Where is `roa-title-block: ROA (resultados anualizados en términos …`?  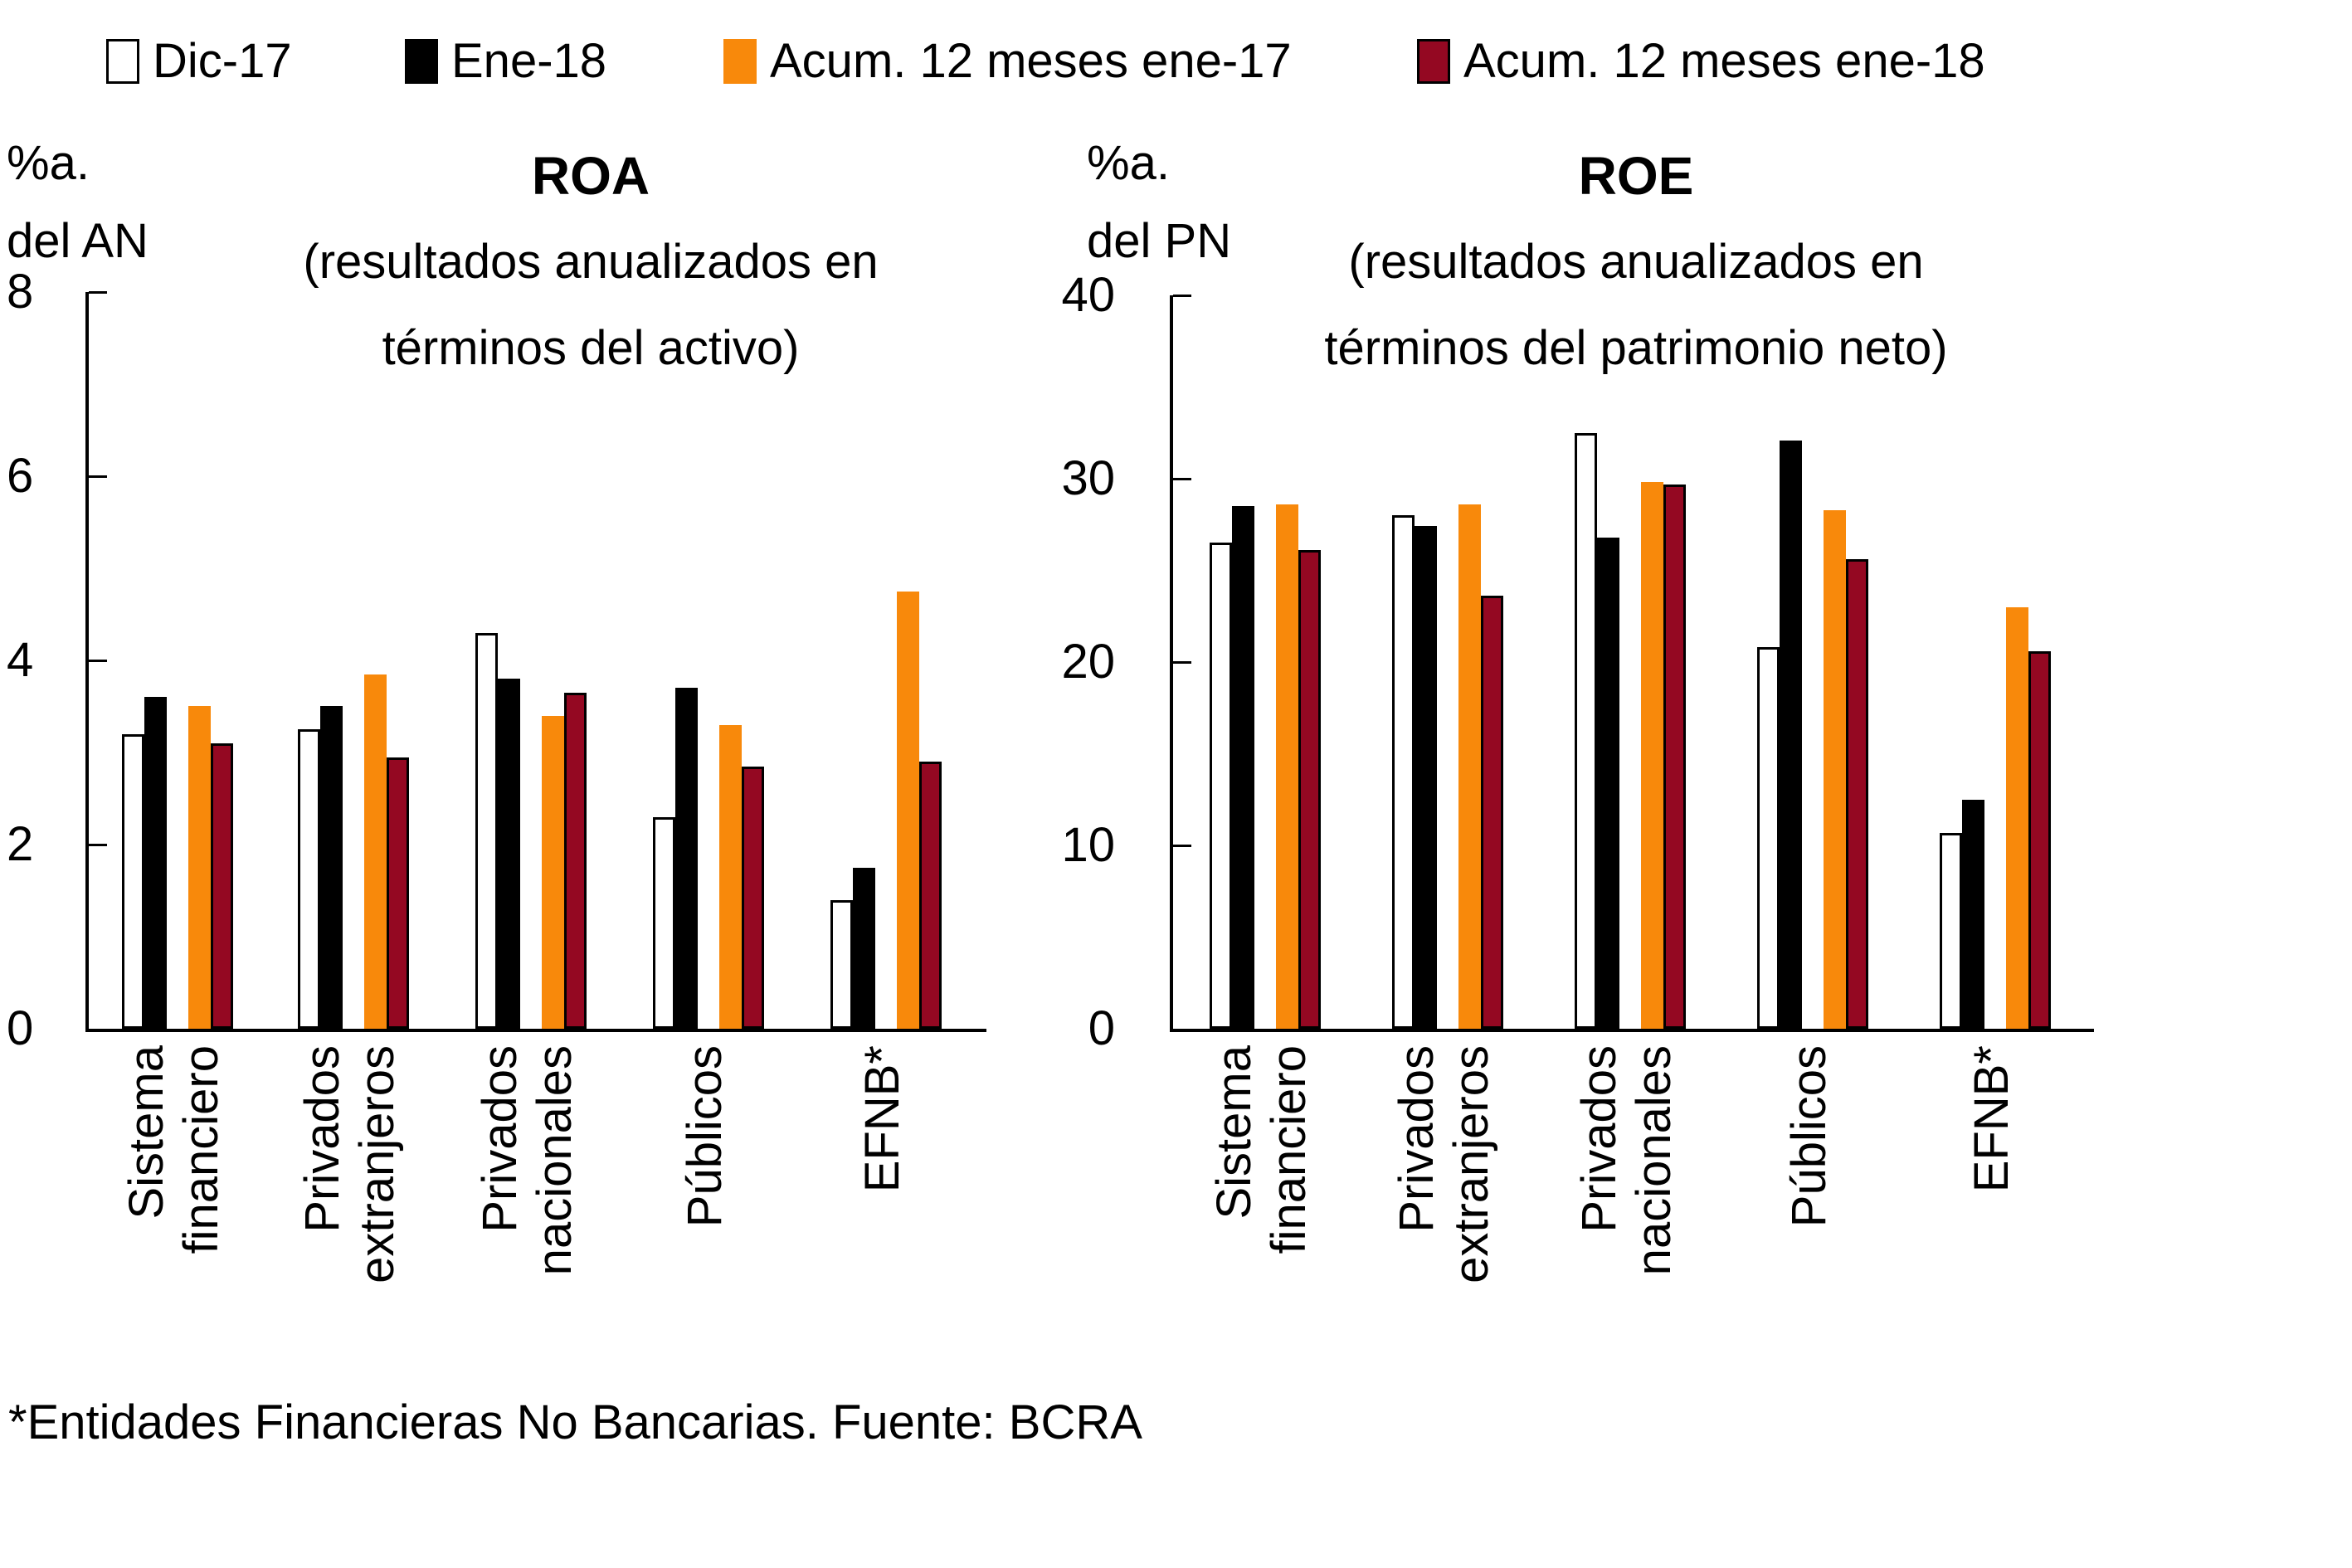 roa-title-block: ROA (resultados anualizados en términos … is located at coordinates (590, 262).